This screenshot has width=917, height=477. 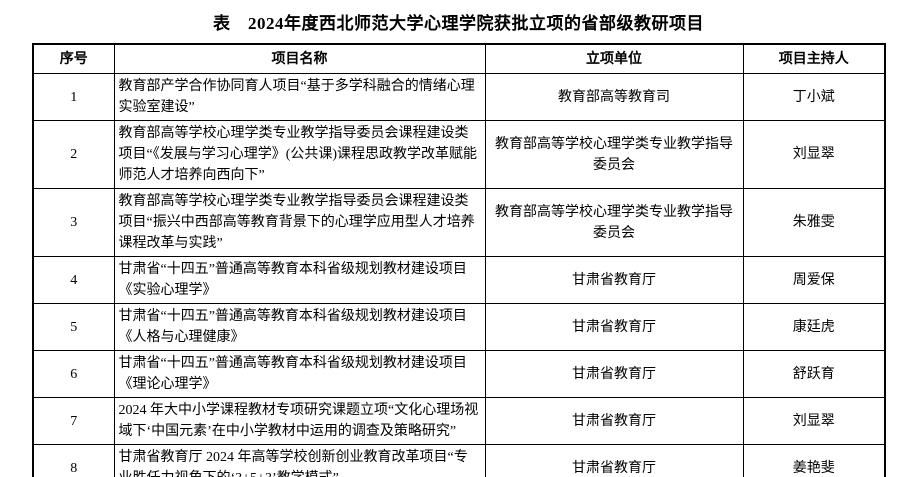 I want to click on project-leader-cell: 康廷虎, so click(x=814, y=327).